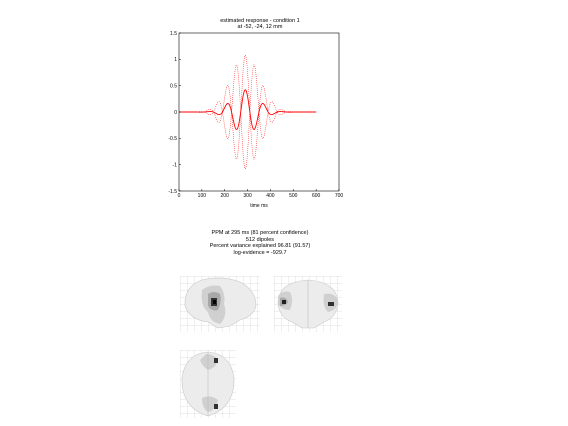  Describe the element at coordinates (175, 60) in the screenshot. I see `y-tick-label: 1` at that location.